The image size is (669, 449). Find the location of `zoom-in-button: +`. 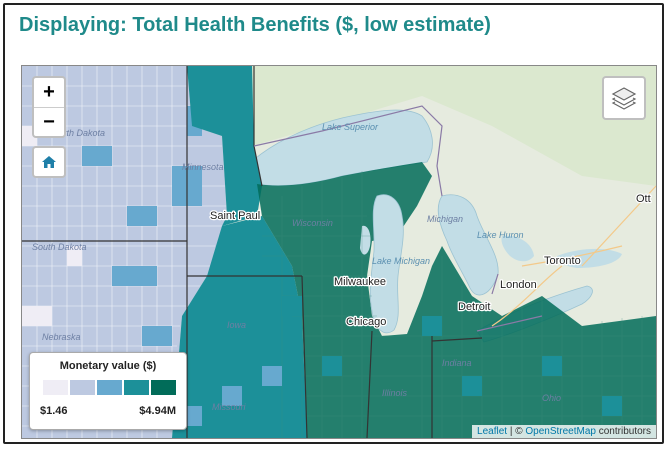

zoom-in-button: + is located at coordinates (49, 93).